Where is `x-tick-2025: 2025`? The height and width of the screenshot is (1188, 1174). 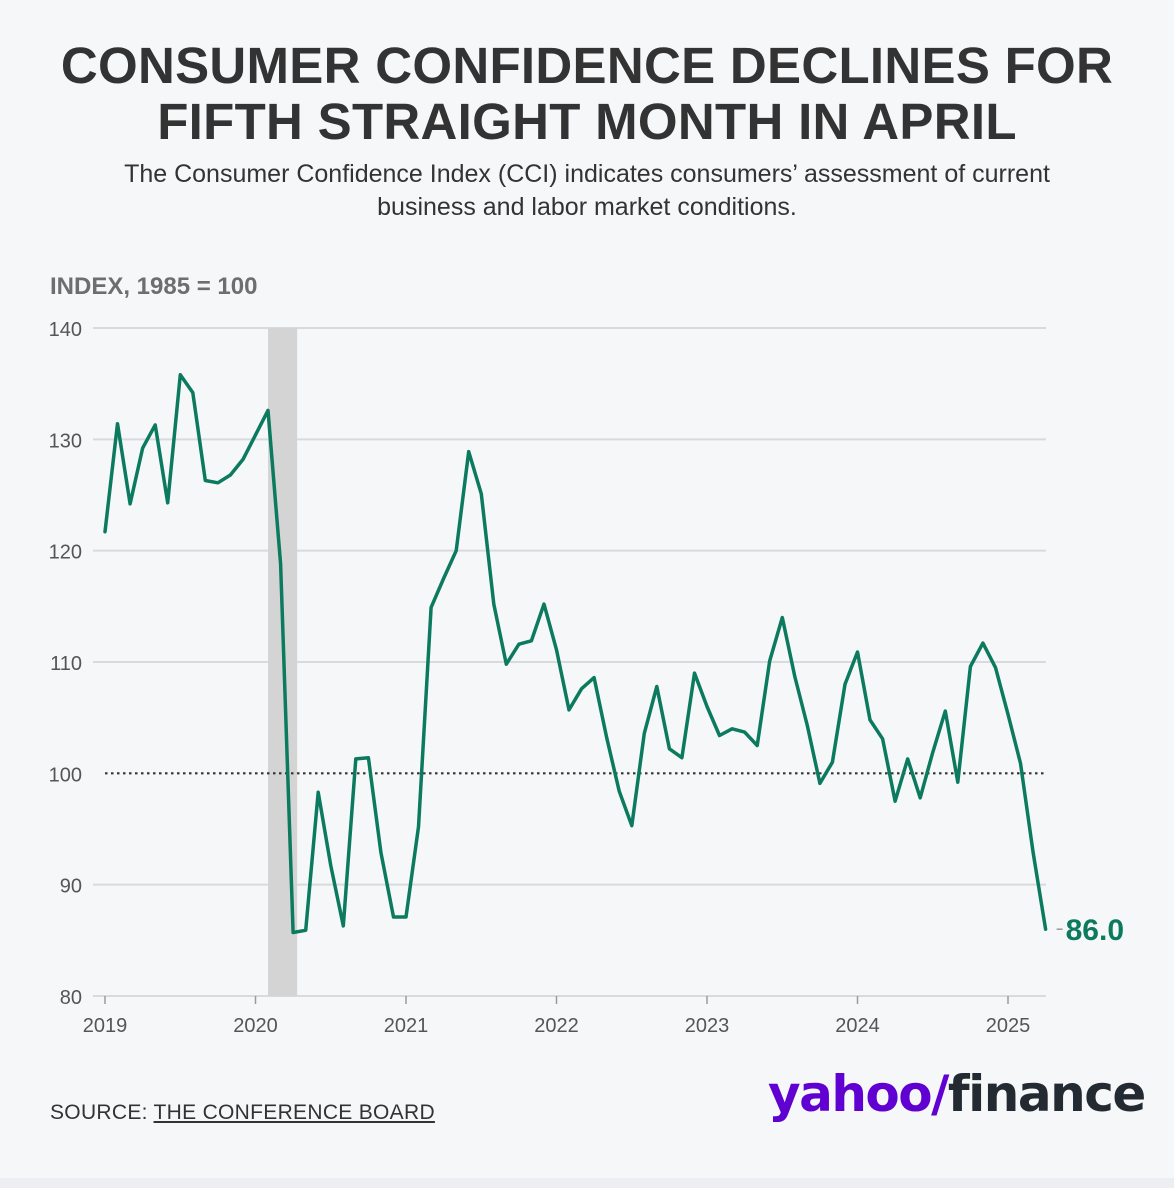 x-tick-2025: 2025 is located at coordinates (1008, 1026).